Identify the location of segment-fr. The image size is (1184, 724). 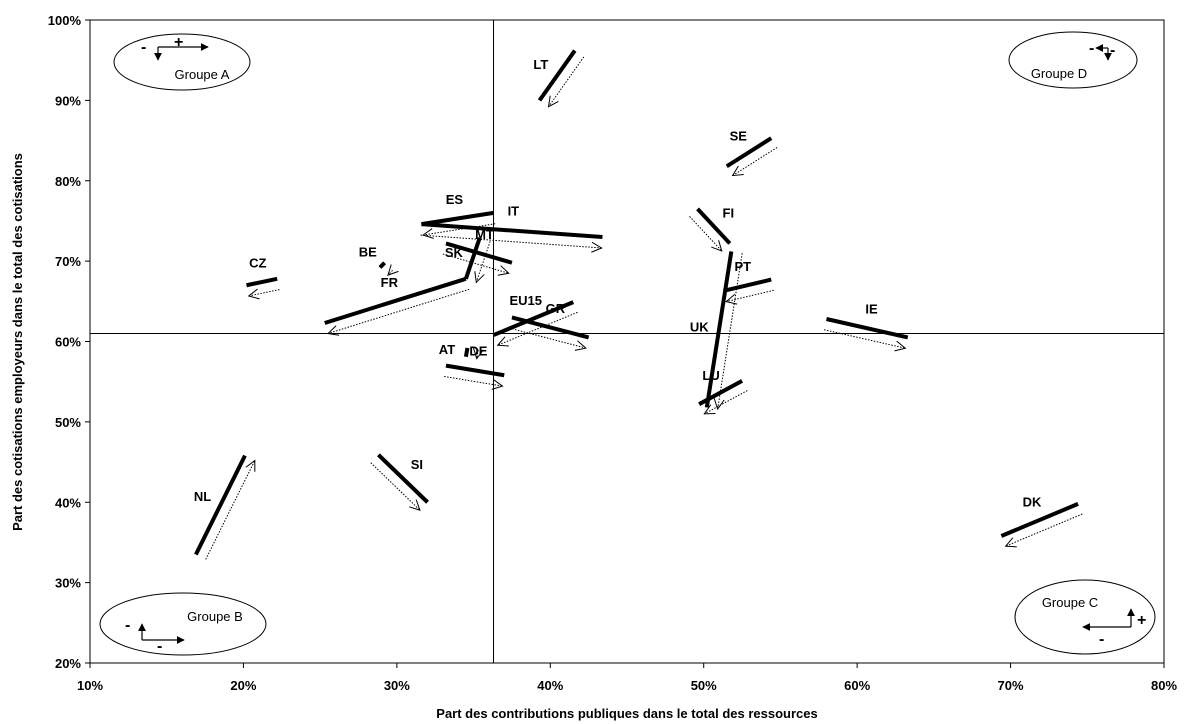
(395, 300).